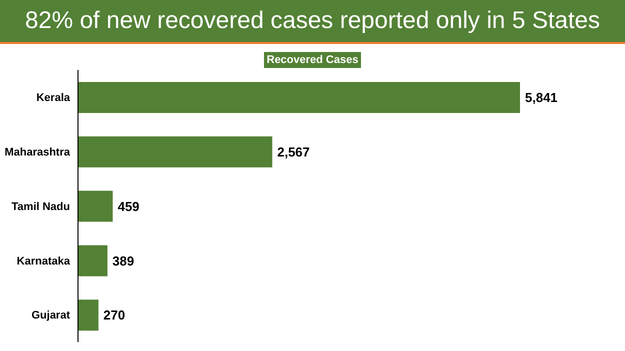 This screenshot has height=351, width=625. I want to click on data-label: 459, so click(129, 206).